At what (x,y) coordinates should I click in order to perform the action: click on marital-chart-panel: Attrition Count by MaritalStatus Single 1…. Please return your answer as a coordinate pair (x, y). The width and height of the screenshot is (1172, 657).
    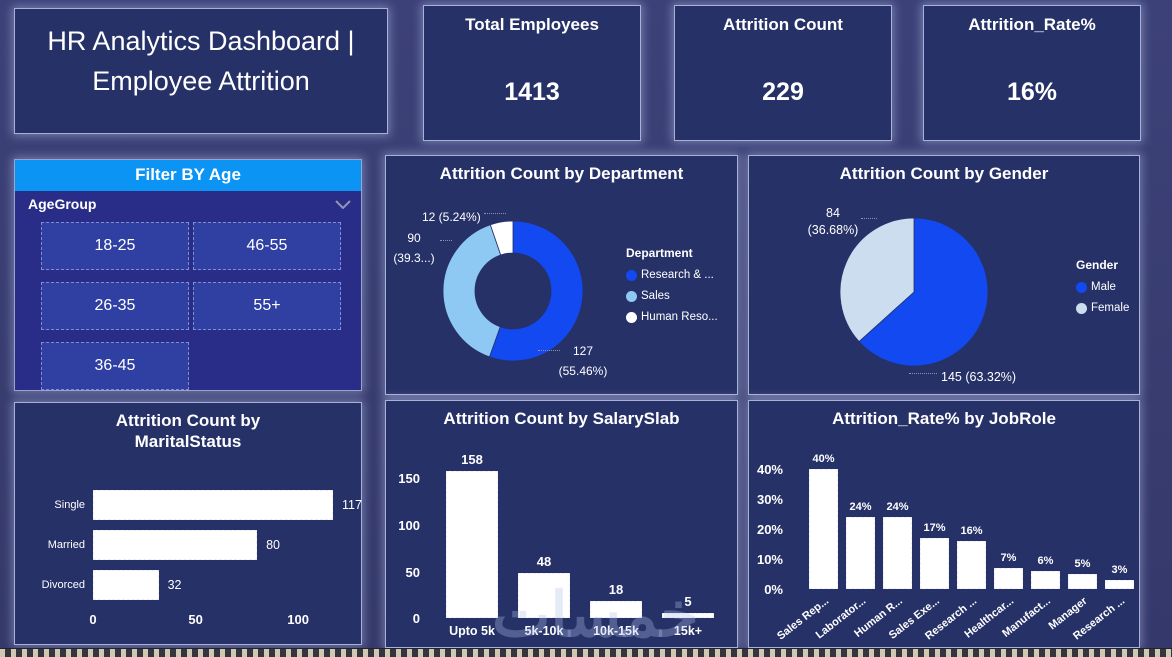
    Looking at the image, I should click on (188, 523).